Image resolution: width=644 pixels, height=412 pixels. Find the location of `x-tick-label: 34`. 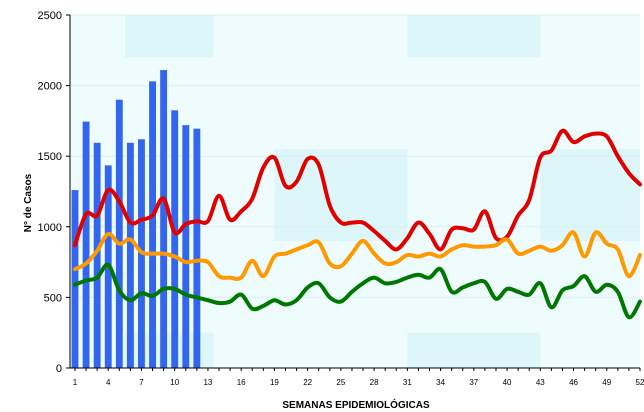

x-tick-label: 34 is located at coordinates (440, 382).